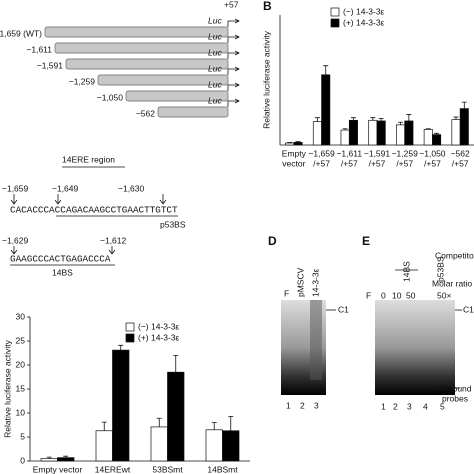 The image size is (474, 474). What do you see at coordinates (113, 469) in the screenshot?
I see `x-tick-label: 14EREwt` at bounding box center [113, 469].